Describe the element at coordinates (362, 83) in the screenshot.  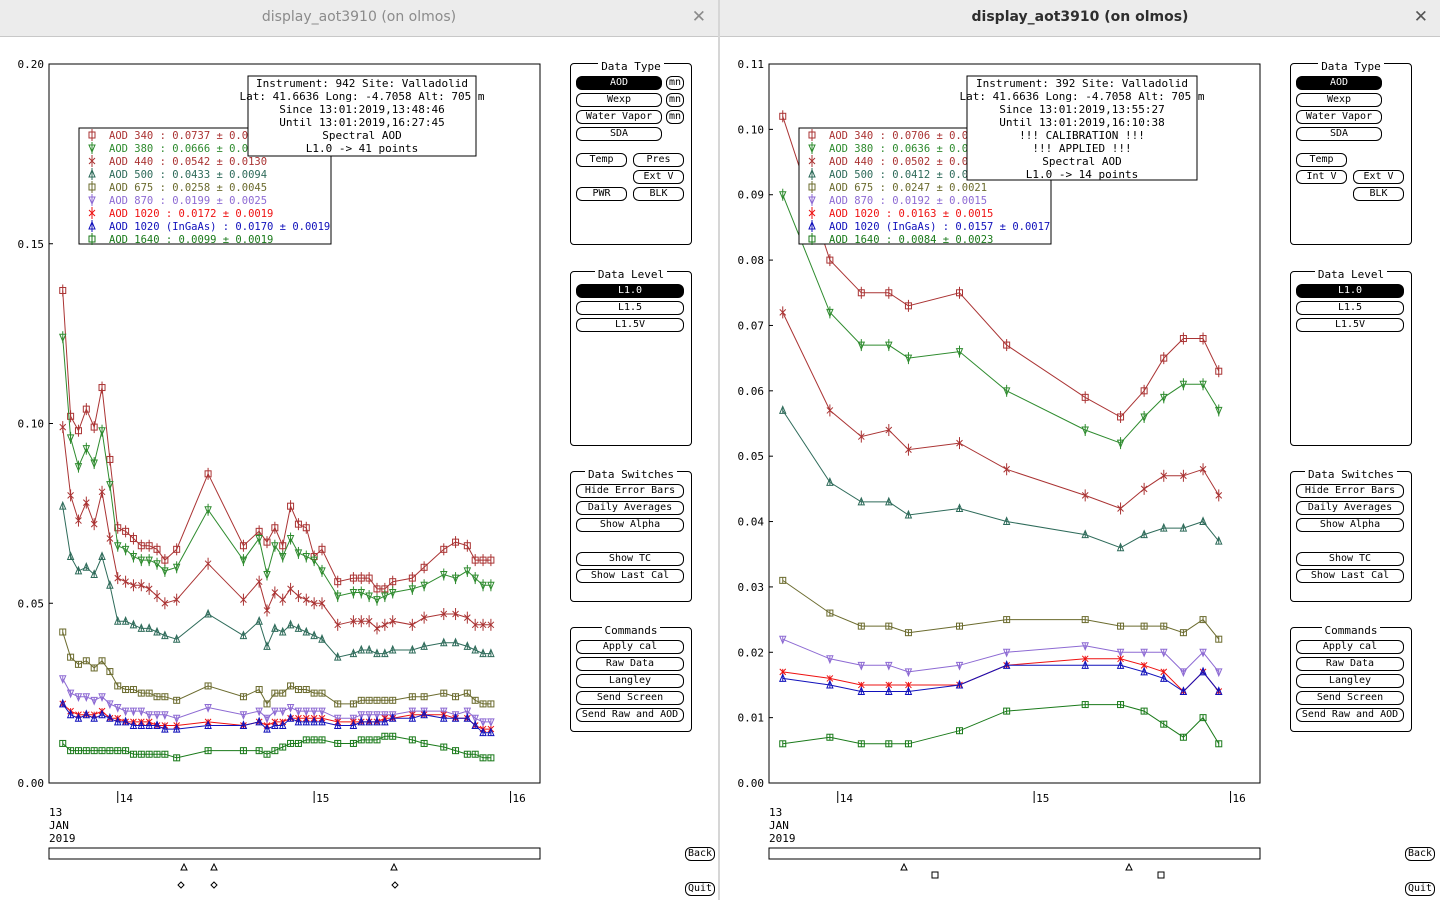
I see `info-line: Instrument: 942 Site: Valladolid` at that location.